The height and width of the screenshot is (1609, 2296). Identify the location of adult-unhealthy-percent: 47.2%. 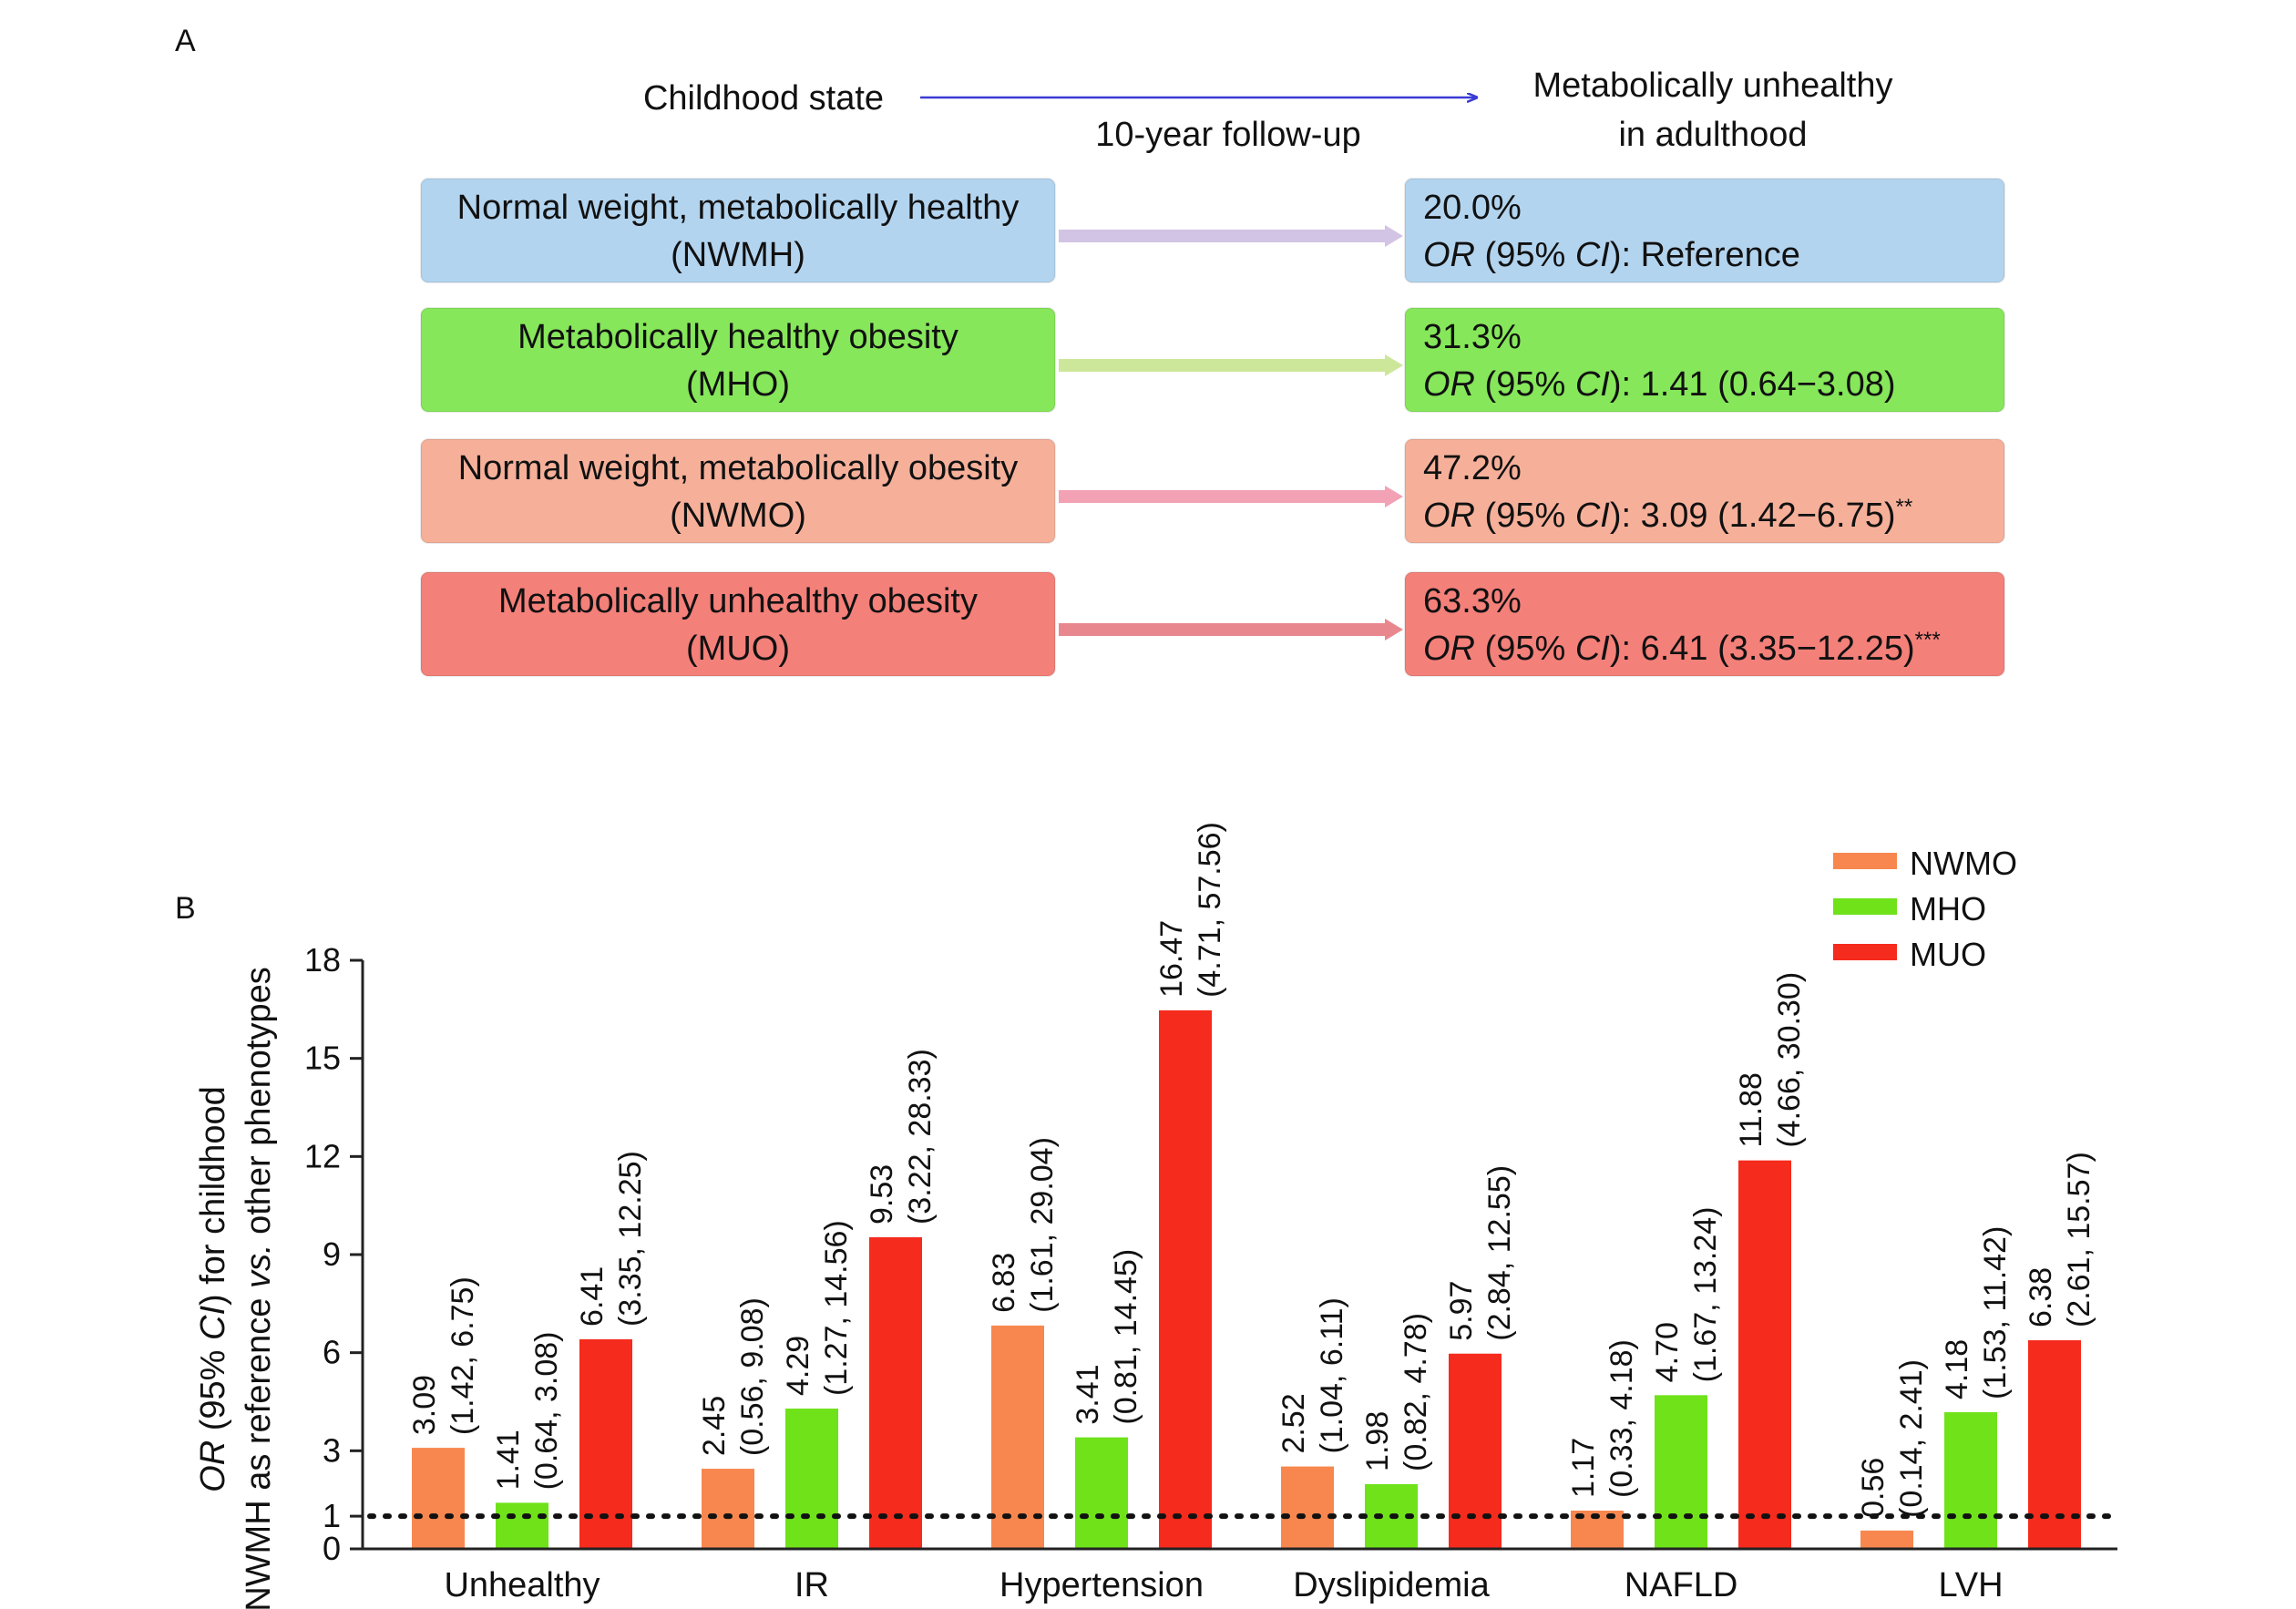
(1472, 468).